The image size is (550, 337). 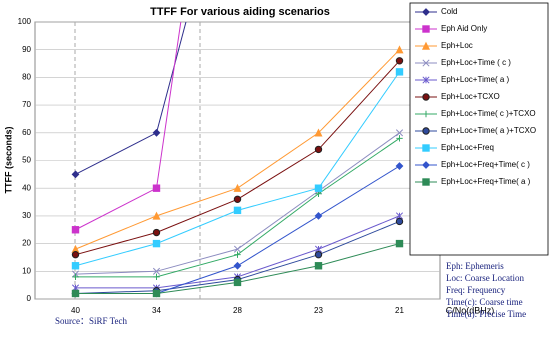 What do you see at coordinates (488, 130) in the screenshot?
I see `legend-label: Eph+Loc+Time( a )+TCXO` at bounding box center [488, 130].